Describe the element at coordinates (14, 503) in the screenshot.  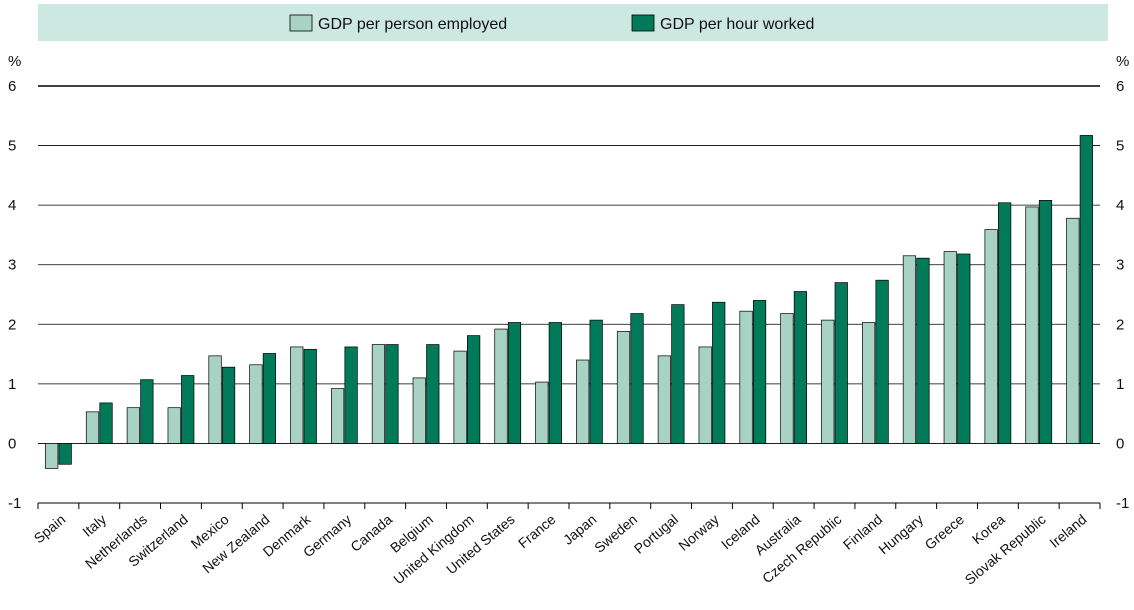
I see `y-tick-label-left: -1` at that location.